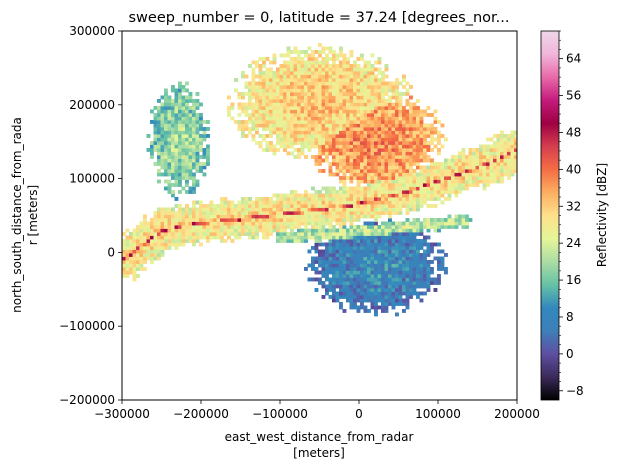 Image resolution: width=620 pixels, height=469 pixels. I want to click on y-tick-label: 200000, so click(92, 105).